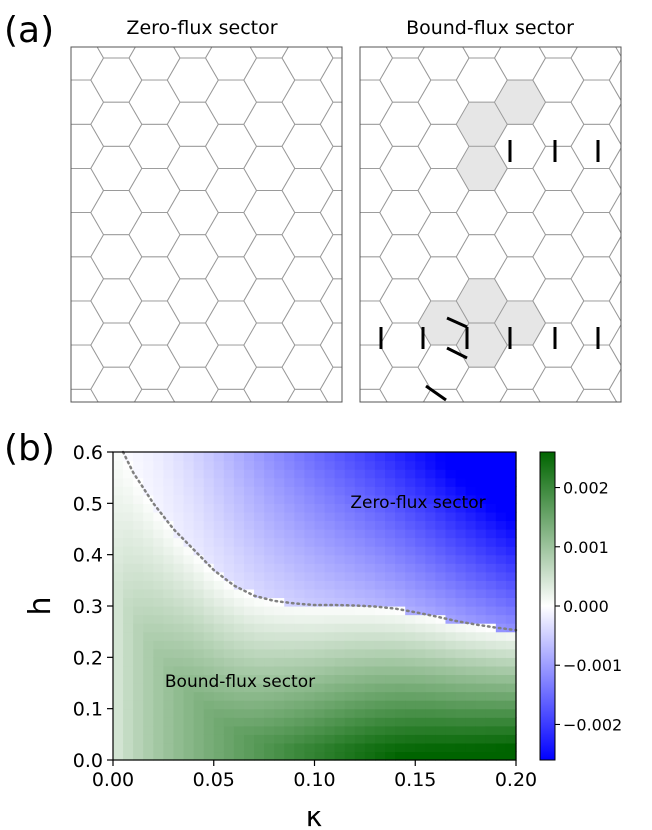 The height and width of the screenshot is (830, 652). I want to click on left-lattice-title: Zero-flux sector, so click(201, 28).